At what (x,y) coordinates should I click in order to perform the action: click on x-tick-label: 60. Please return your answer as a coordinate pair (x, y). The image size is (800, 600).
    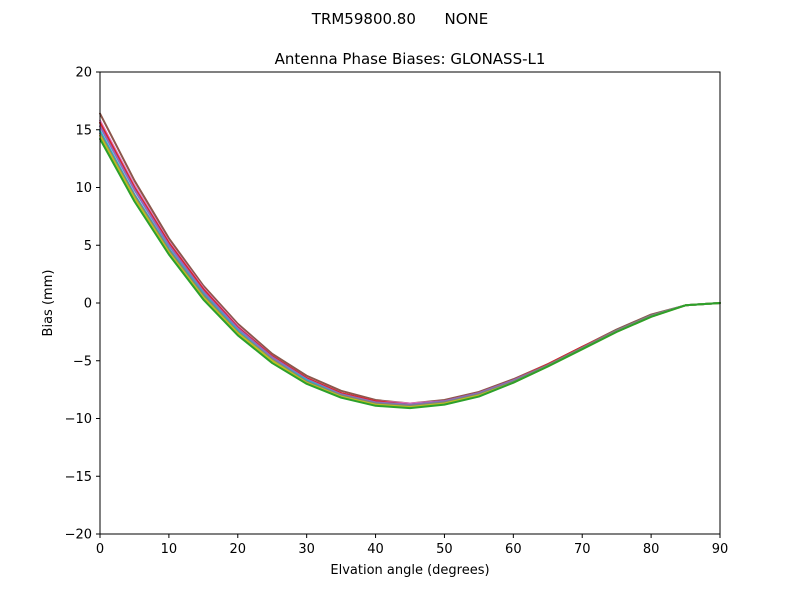
    Looking at the image, I should click on (513, 549).